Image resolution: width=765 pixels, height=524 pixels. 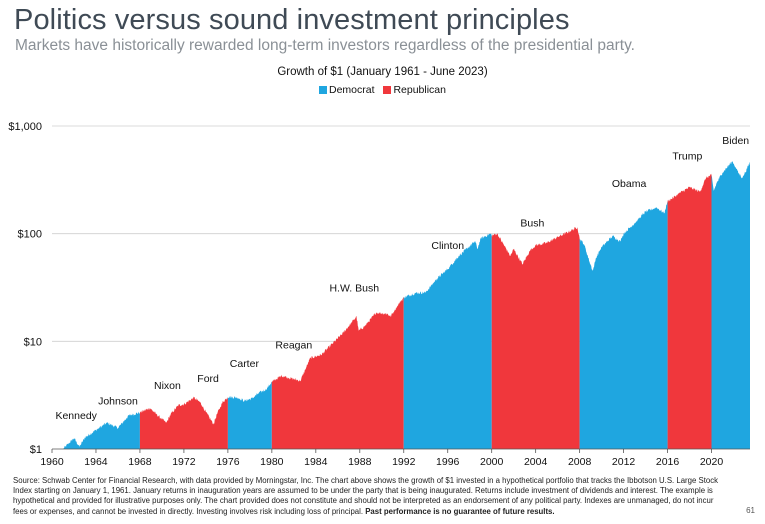 What do you see at coordinates (447, 341) in the screenshot?
I see `area-democrat-1992` at bounding box center [447, 341].